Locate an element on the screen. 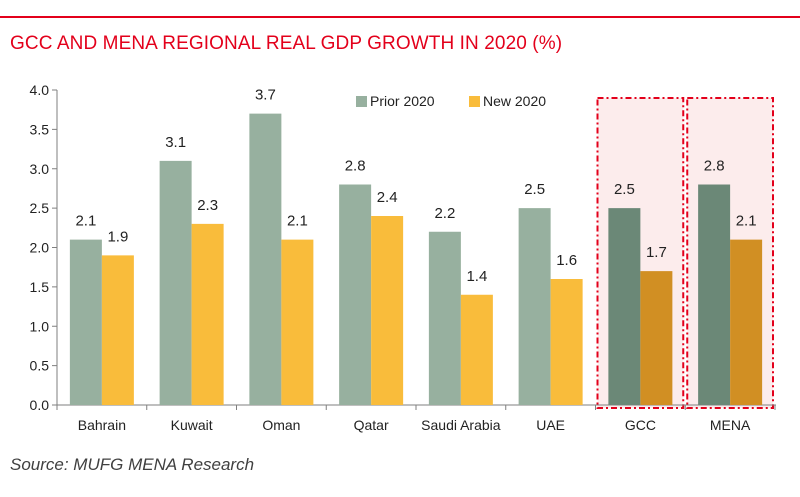 This screenshot has width=800, height=497. bar-prior-uae is located at coordinates (534, 306).